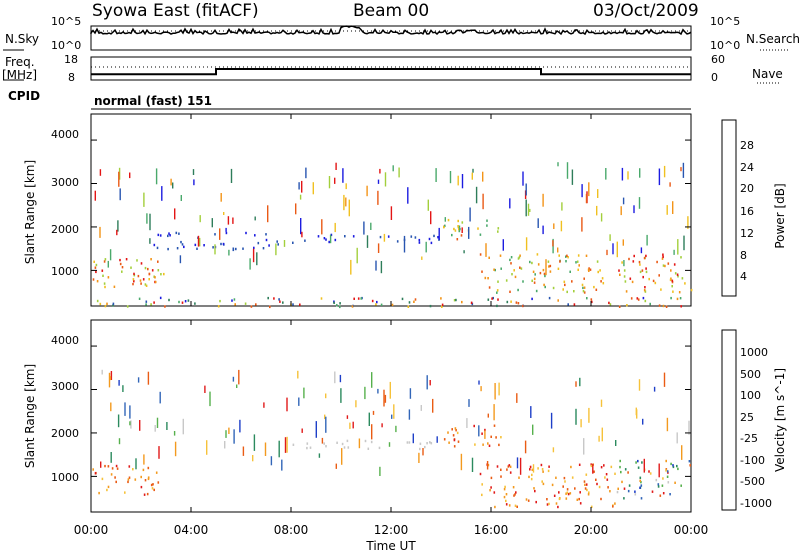  I want to click on beam-title: Beam 00, so click(391, 11).